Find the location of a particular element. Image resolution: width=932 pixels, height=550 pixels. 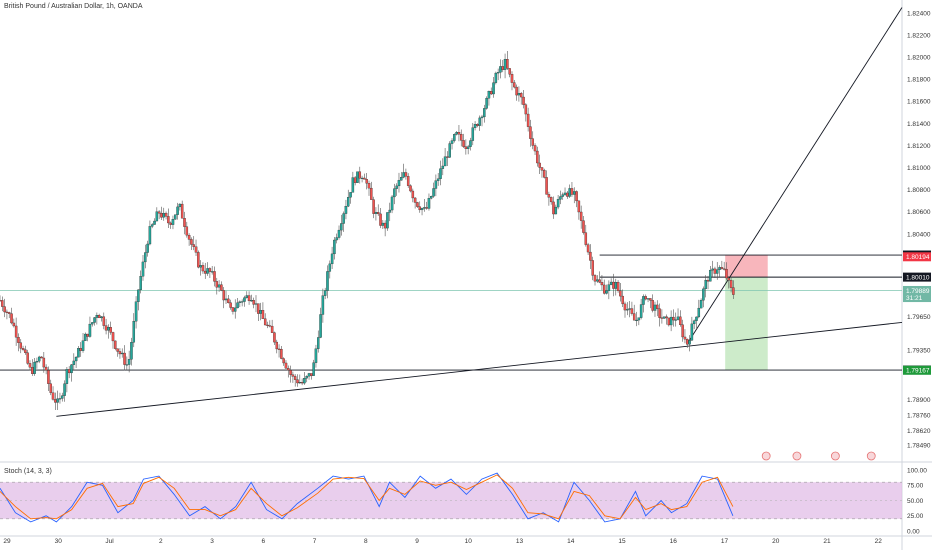

price-tag-label: 31:21 is located at coordinates (914, 298).